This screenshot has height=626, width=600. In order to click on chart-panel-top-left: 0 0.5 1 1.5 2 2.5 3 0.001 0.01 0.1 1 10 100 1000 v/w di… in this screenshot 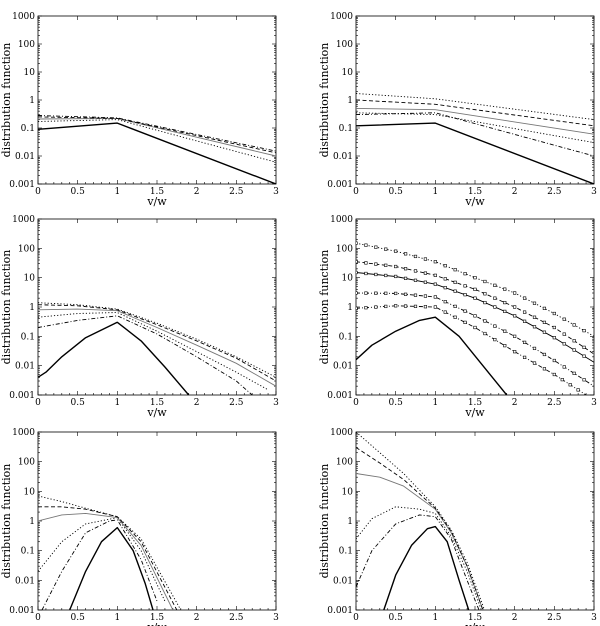, I will do `click(139, 110)`.